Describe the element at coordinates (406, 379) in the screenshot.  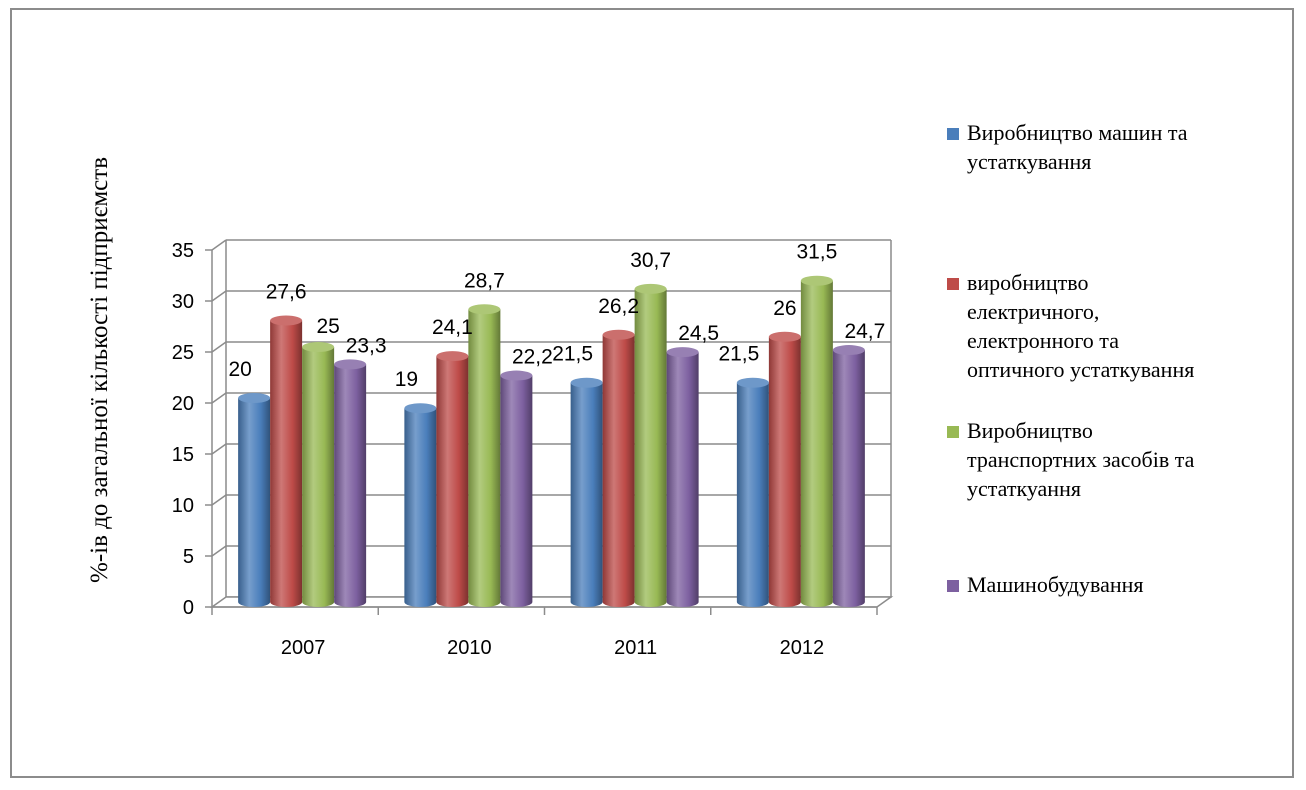
I see `data-label: 19` at that location.